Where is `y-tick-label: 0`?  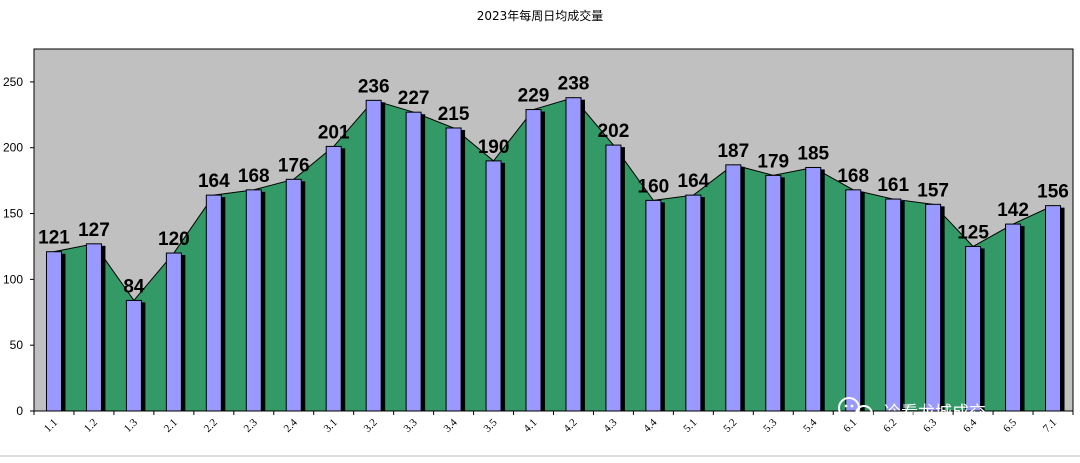
y-tick-label: 0 is located at coordinates (19, 411).